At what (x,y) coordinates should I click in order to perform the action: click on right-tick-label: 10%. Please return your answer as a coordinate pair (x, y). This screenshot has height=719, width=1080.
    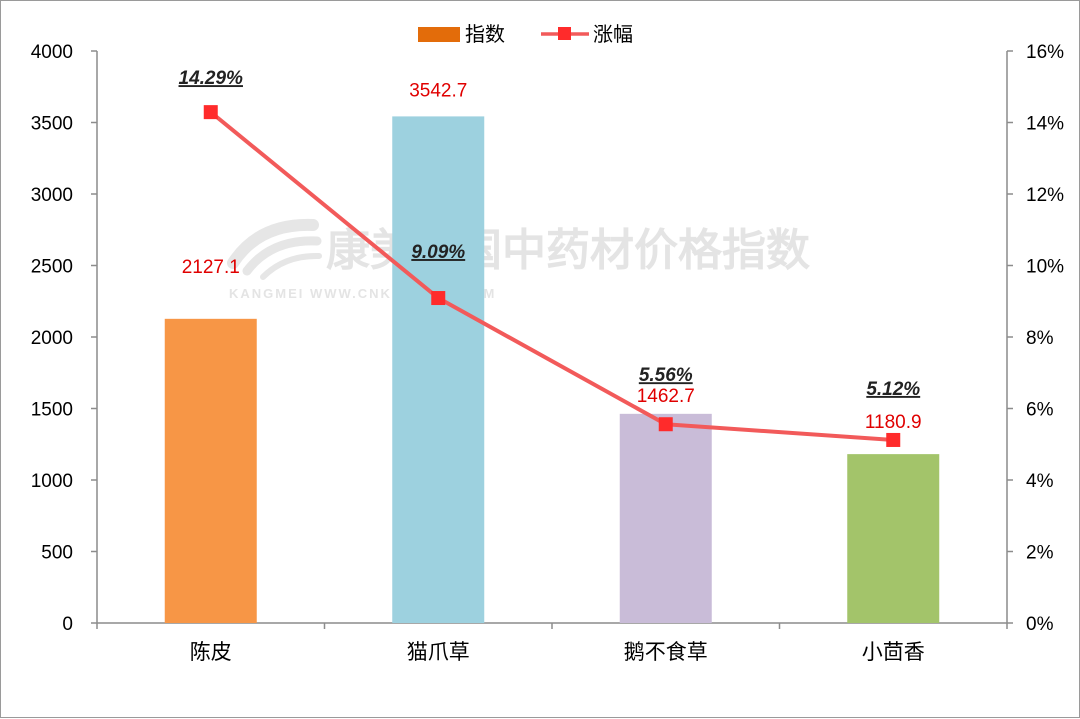
    Looking at the image, I should click on (1045, 267).